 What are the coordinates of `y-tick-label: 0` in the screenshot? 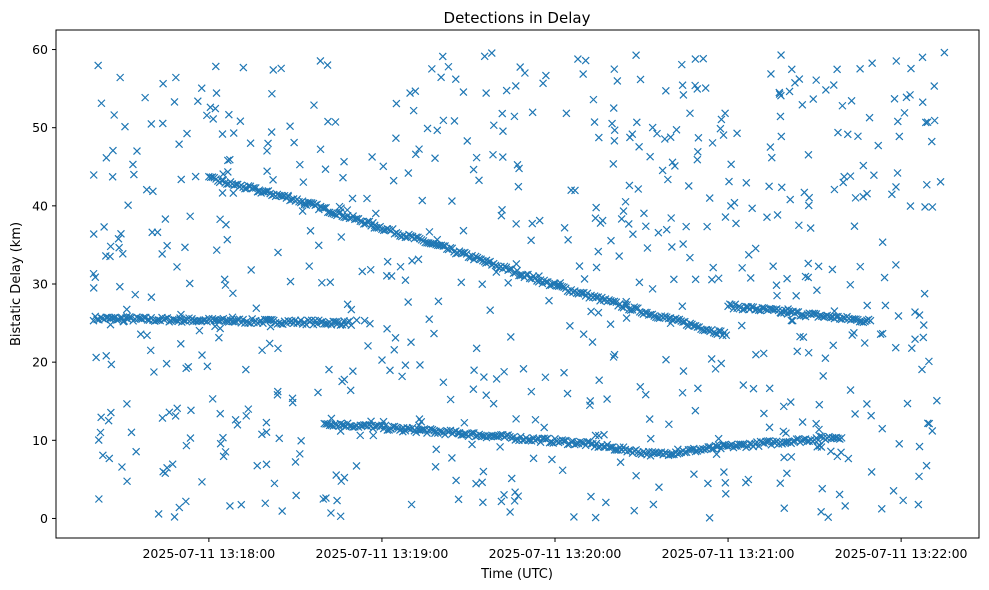 It's located at (44, 518).